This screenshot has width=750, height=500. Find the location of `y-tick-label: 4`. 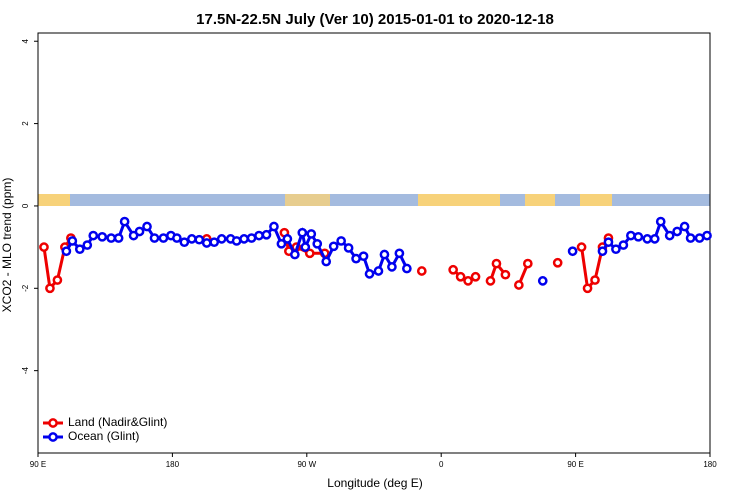

y-tick-label: 4 is located at coordinates (25, 40).